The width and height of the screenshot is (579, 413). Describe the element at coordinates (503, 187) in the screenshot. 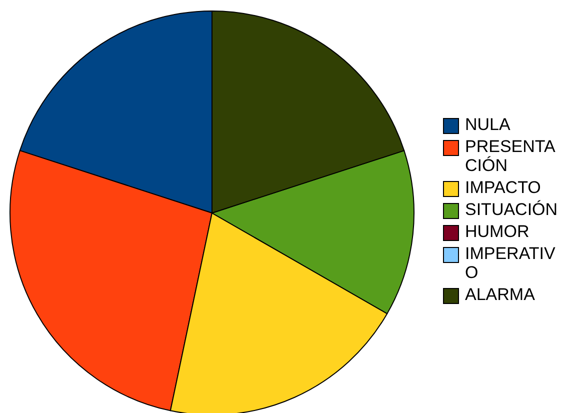

I see `legend-label: IMPACTO` at that location.